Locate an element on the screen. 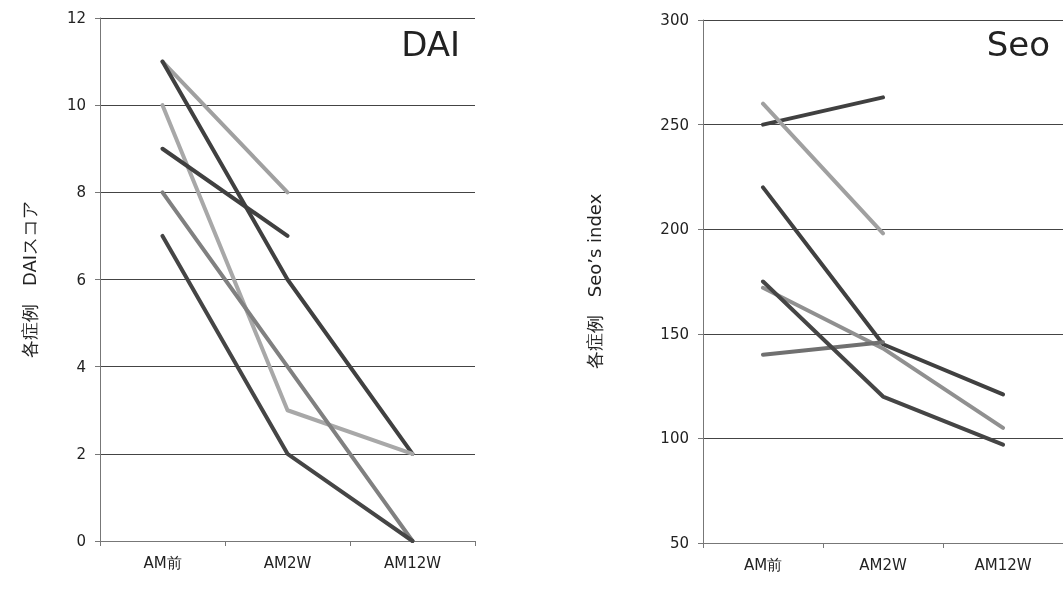  y-tick-label: 10 is located at coordinates (76, 105).